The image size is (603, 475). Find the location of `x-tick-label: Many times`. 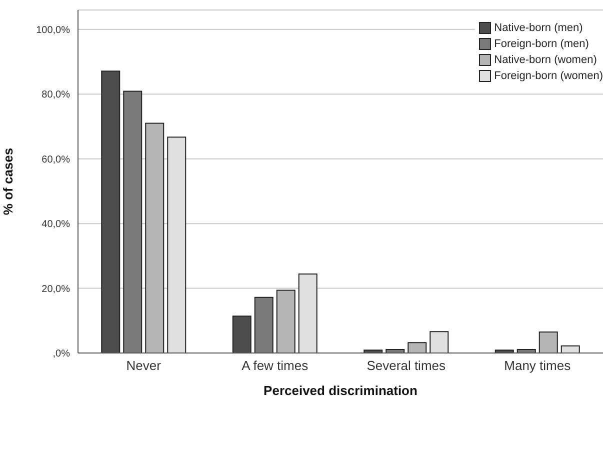

x-tick-label: Many times is located at coordinates (538, 366).